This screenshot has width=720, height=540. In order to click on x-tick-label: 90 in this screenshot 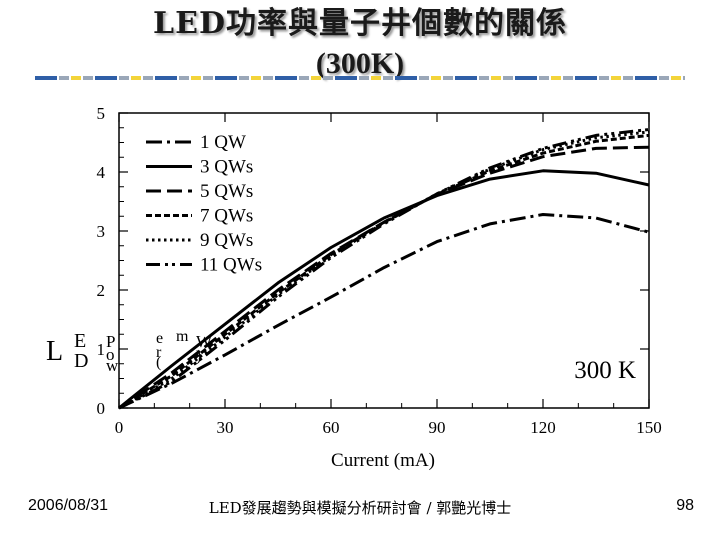, I will do `click(437, 427)`.